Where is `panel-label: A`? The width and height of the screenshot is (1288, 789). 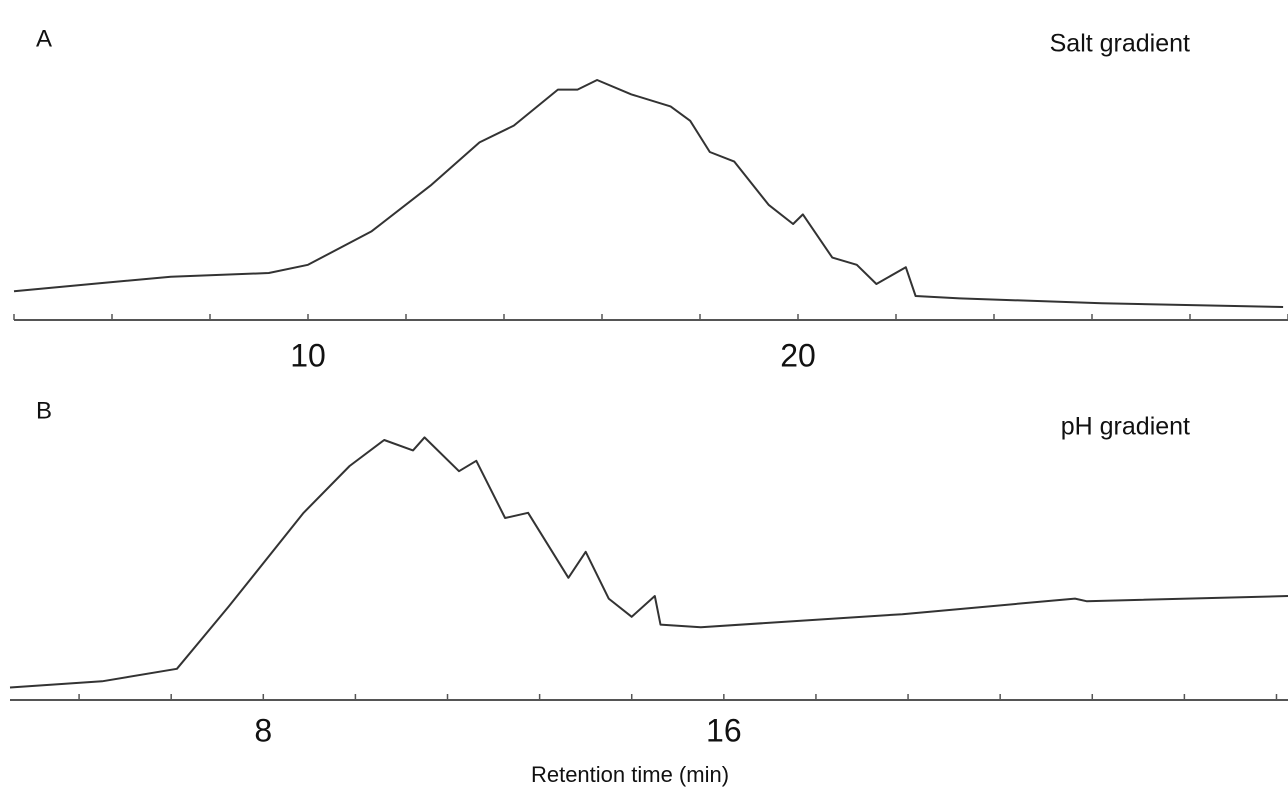 panel-label: A is located at coordinates (44, 38).